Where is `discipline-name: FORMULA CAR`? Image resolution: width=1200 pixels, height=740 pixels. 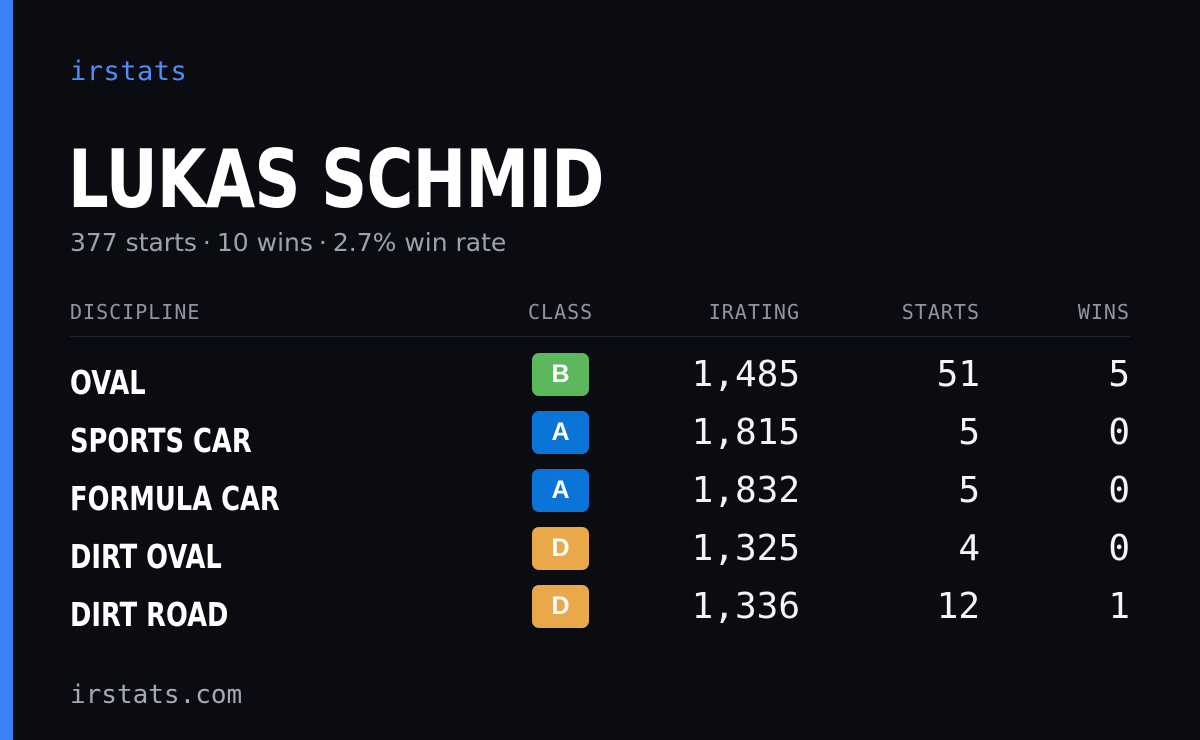
discipline-name: FORMULA CAR is located at coordinates (175, 498).